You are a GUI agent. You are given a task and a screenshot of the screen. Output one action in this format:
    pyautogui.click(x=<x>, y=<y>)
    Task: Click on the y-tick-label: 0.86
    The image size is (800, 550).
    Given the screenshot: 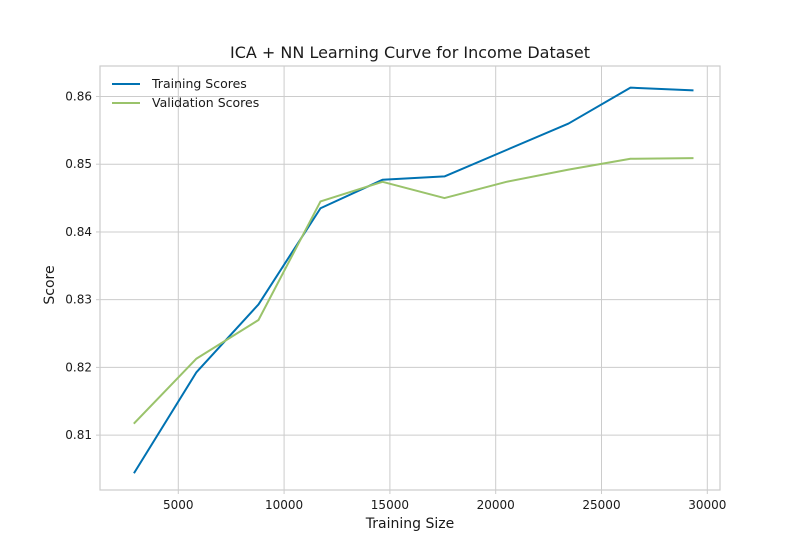 What is the action you would take?
    pyautogui.click(x=78, y=96)
    